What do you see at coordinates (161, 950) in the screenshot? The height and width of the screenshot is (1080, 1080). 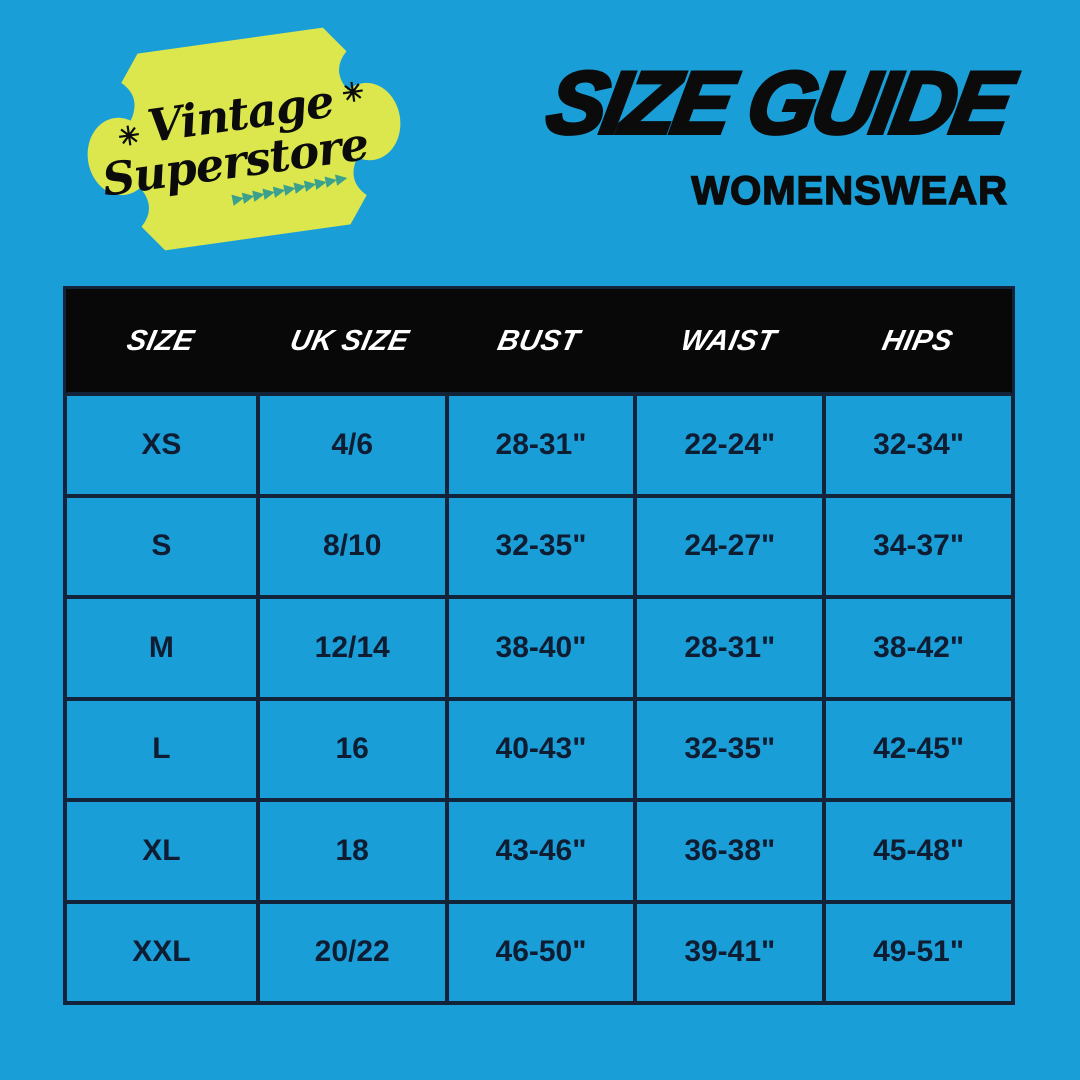 I see `table-cell: XXL` at bounding box center [161, 950].